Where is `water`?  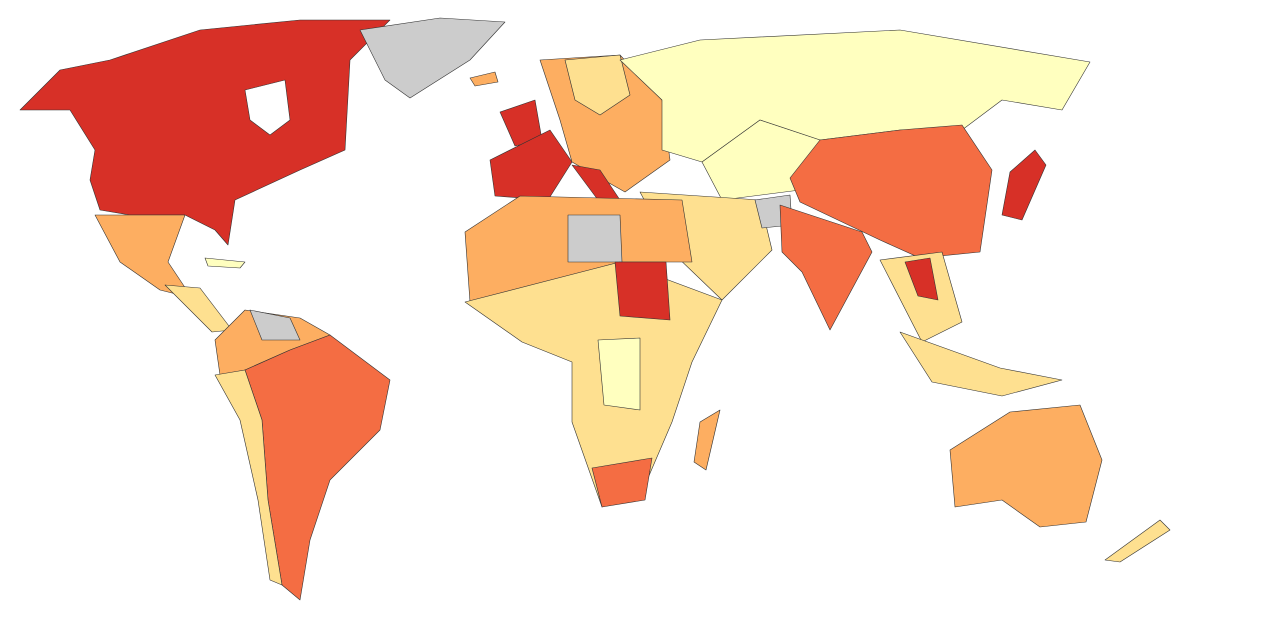
water is located at coordinates (267, 107).